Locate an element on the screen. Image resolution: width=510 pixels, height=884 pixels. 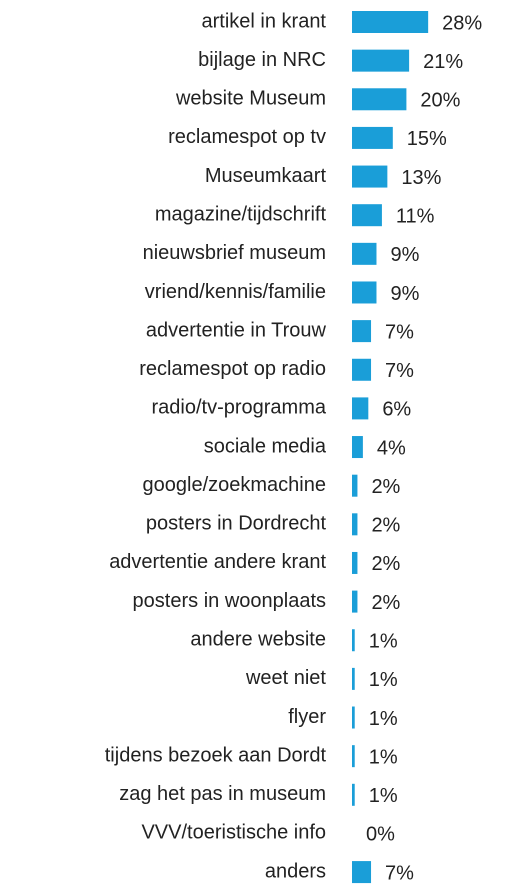
value-label: 4% is located at coordinates (391, 448).